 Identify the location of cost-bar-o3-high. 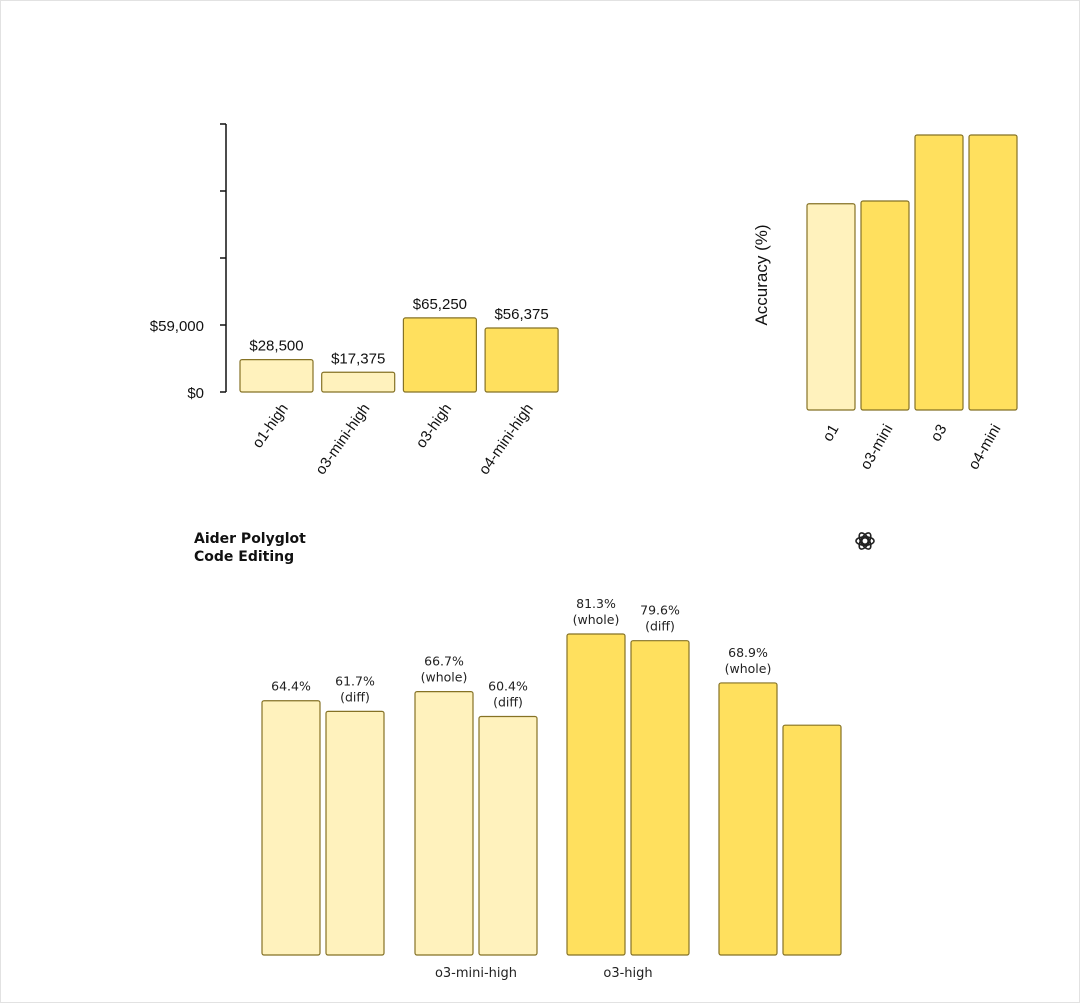
(439, 355).